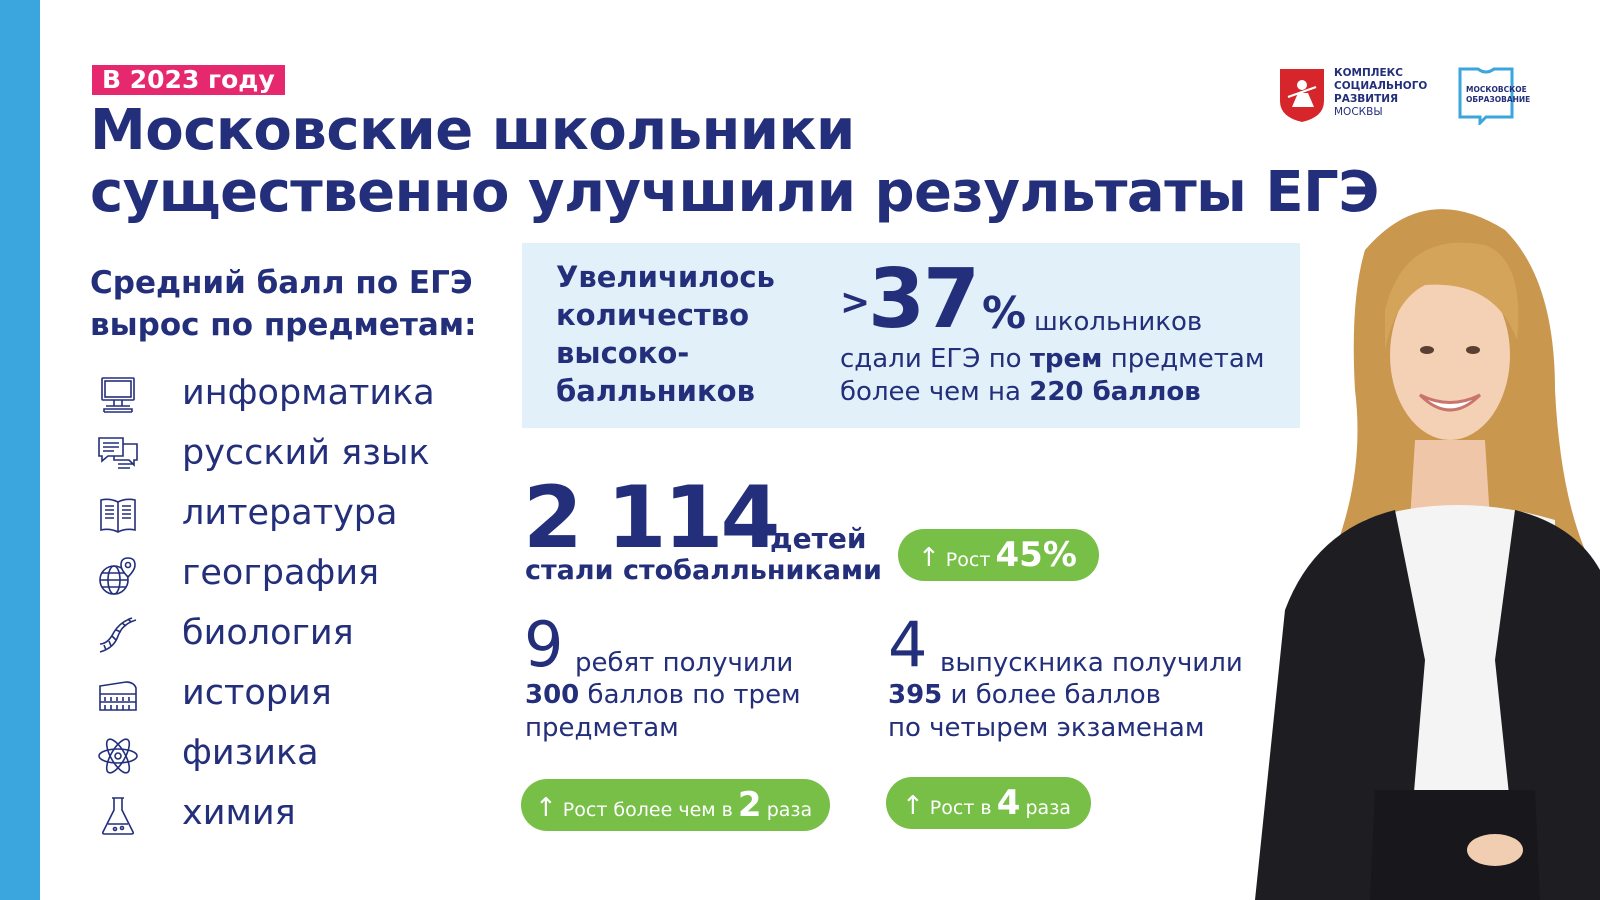 The width and height of the screenshot is (1600, 900). Describe the element at coordinates (118, 756) in the screenshot. I see `atom-icon` at that location.